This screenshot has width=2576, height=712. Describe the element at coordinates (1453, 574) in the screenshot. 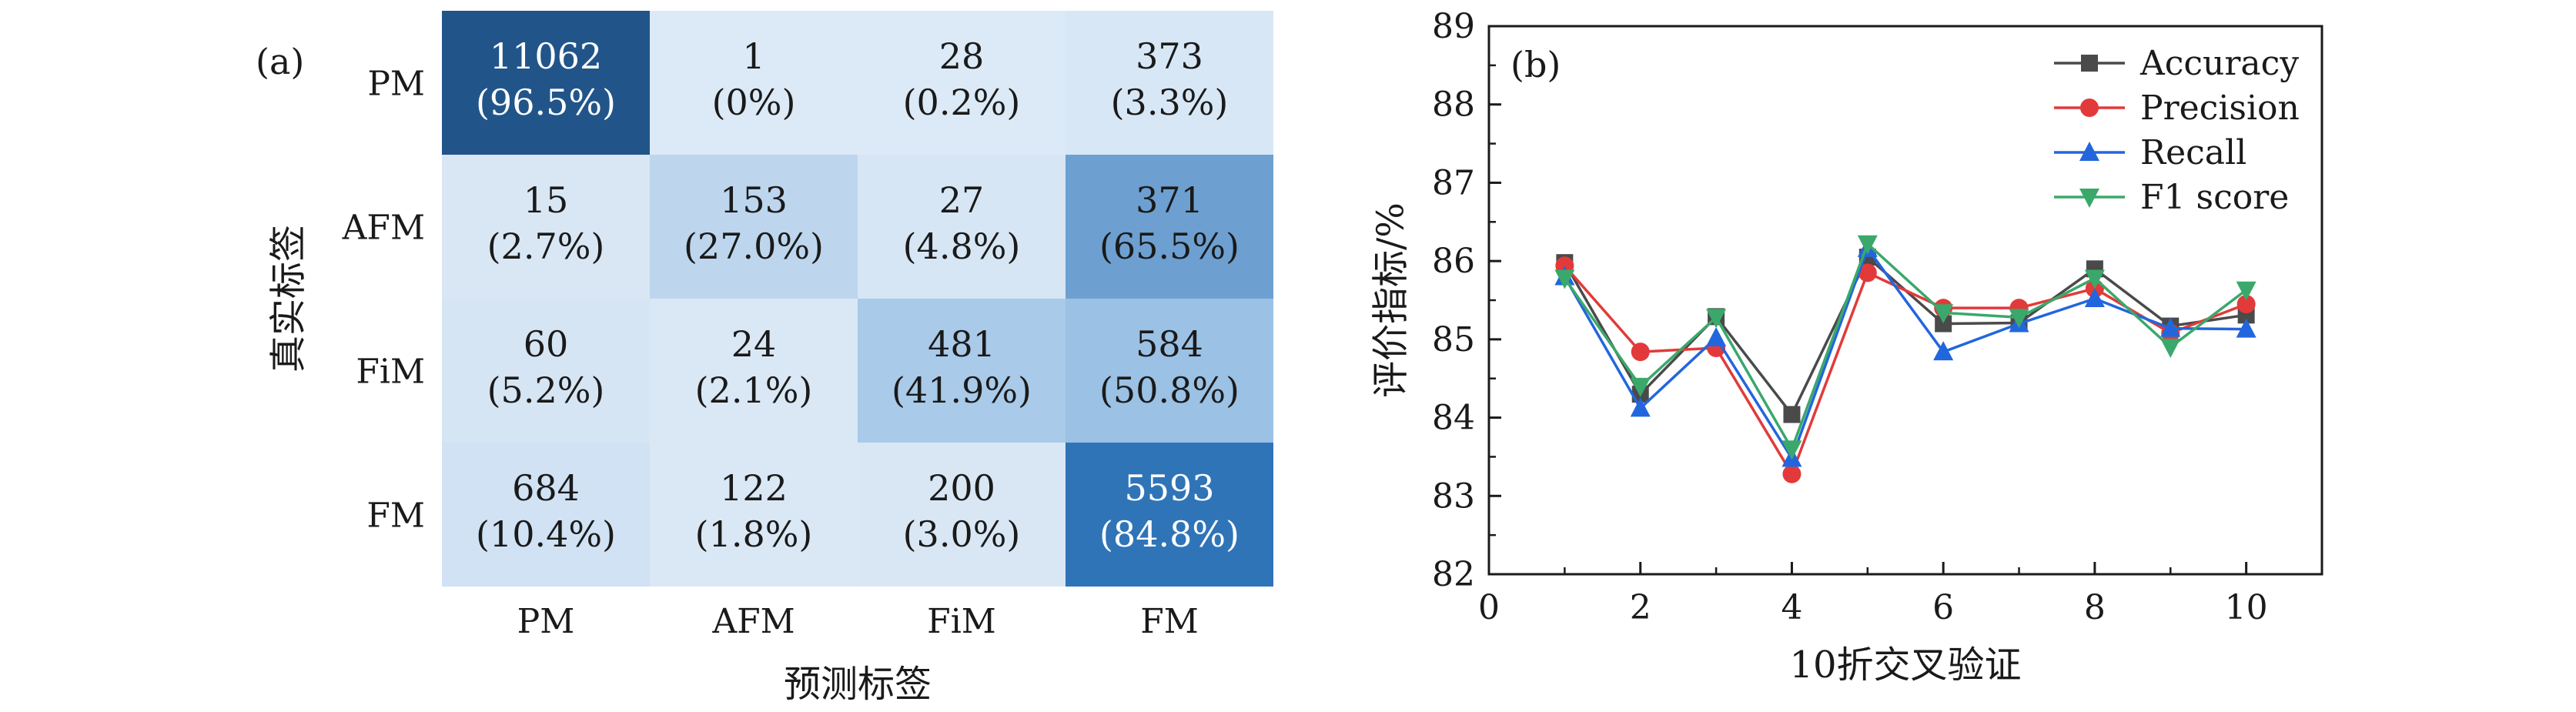

I see `y-tick-label: 82` at that location.